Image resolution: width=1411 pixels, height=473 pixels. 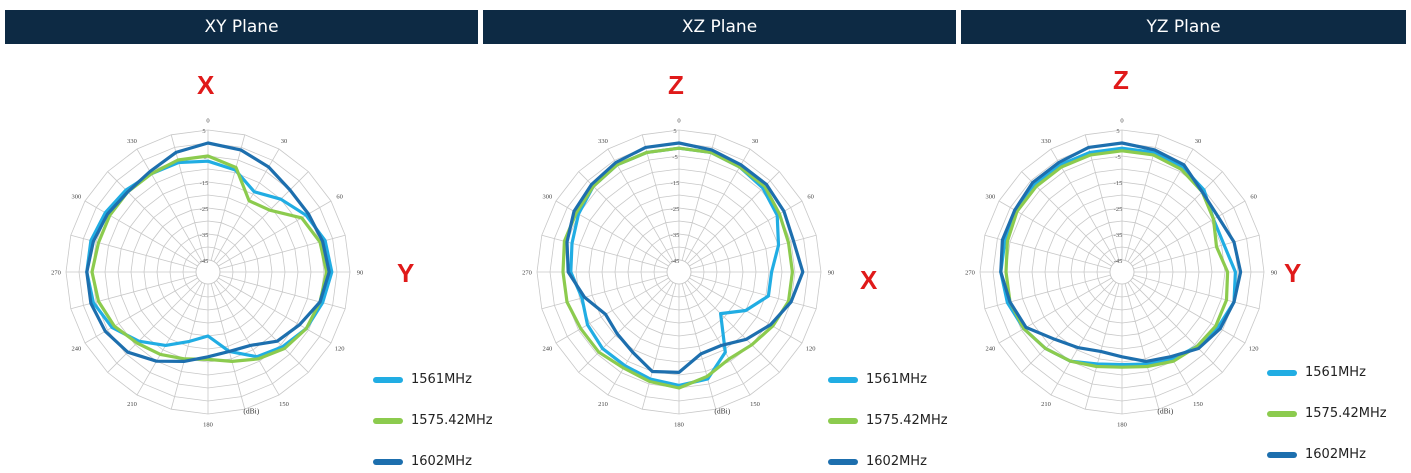 I want to click on ring-label: 5, so click(x=203, y=131).